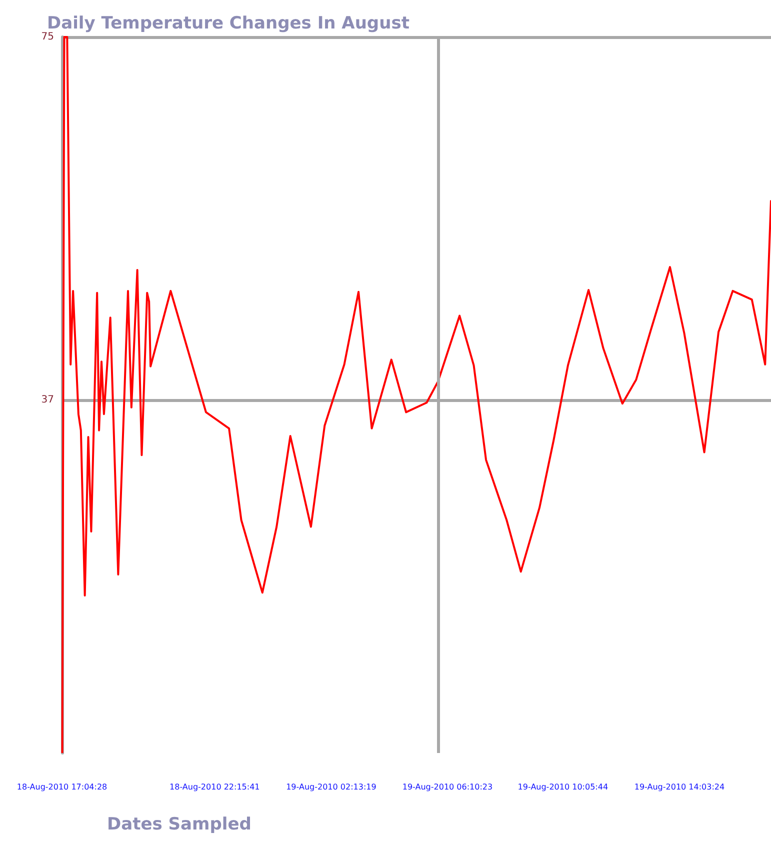 This screenshot has height=841, width=771. Describe the element at coordinates (331, 787) in the screenshot. I see `x-tick-label: 19-Aug-2010 02:13:19` at that location.